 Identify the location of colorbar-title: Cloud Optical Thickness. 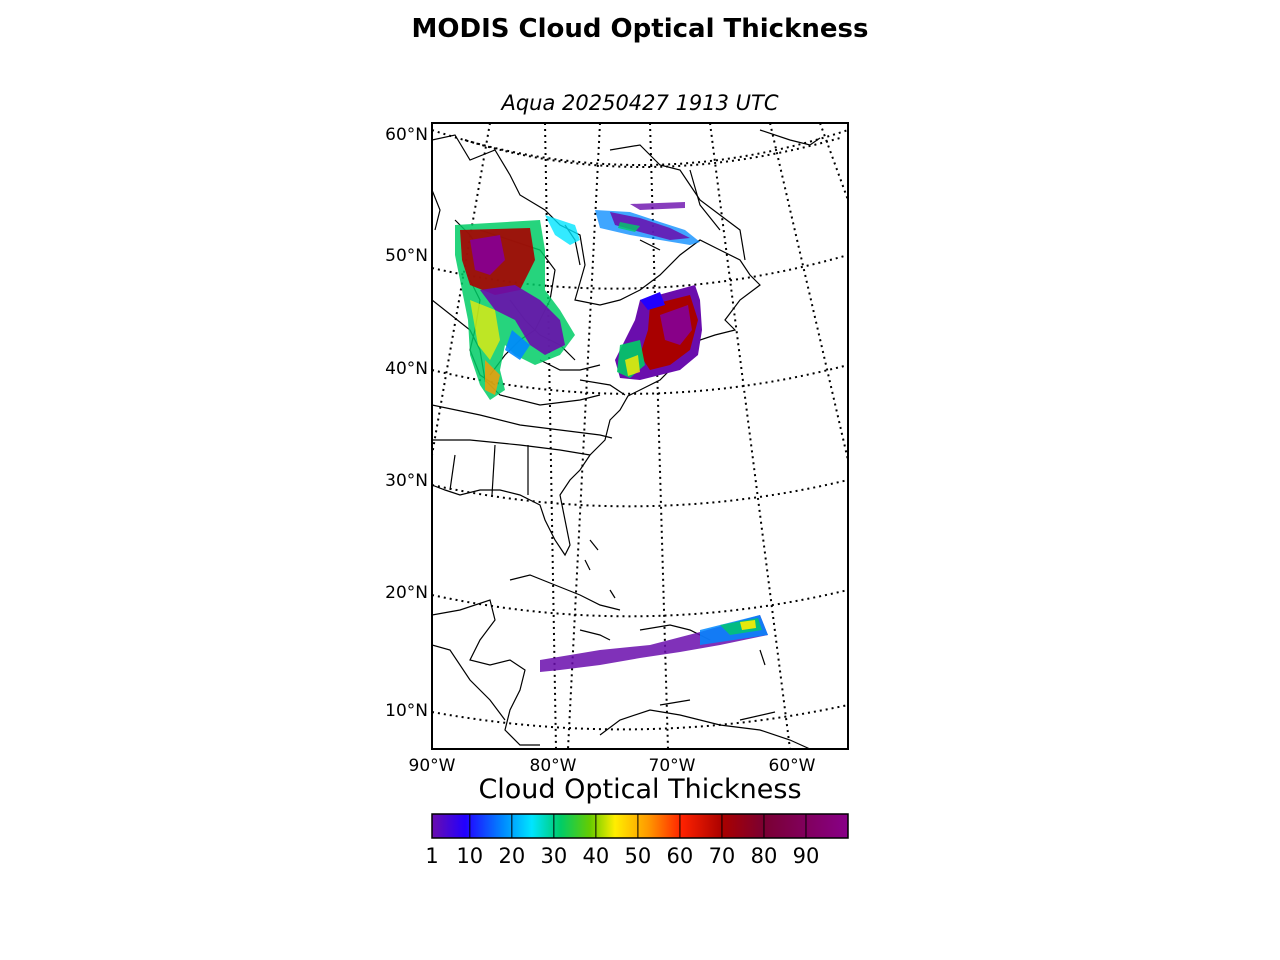
(640, 789).